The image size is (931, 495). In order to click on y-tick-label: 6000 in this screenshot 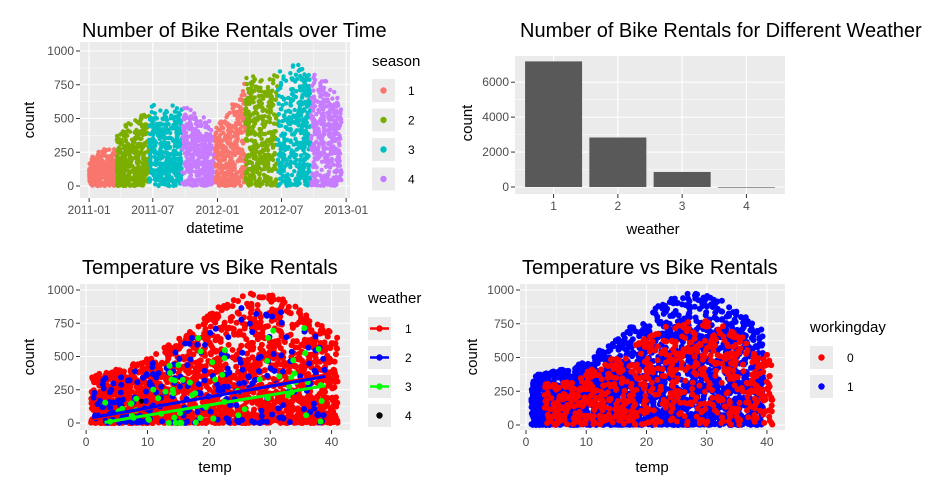, I will do `click(495, 82)`.